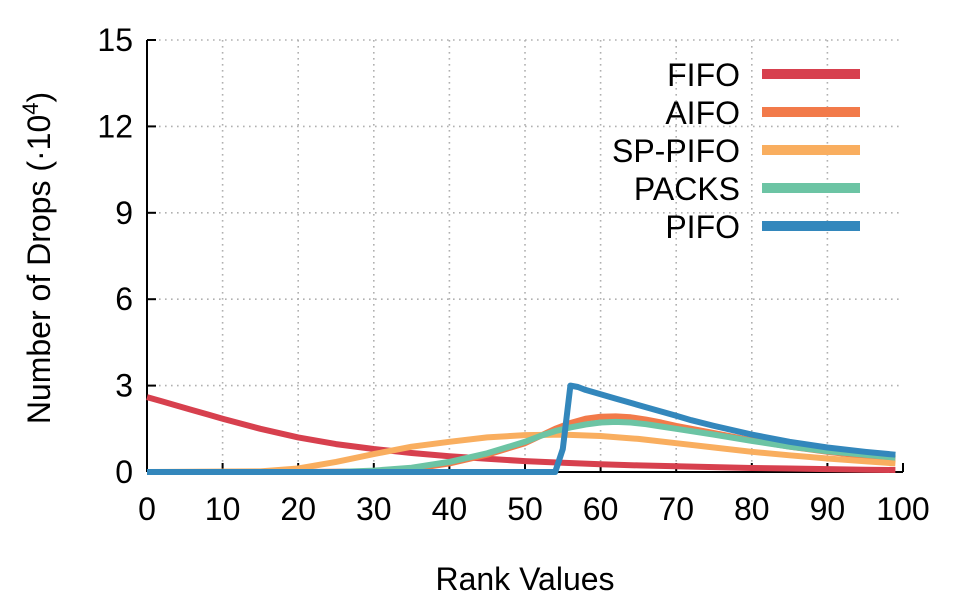 The width and height of the screenshot is (969, 606). I want to click on y-axis-label: Number of Drops (·104), so click(37, 258).